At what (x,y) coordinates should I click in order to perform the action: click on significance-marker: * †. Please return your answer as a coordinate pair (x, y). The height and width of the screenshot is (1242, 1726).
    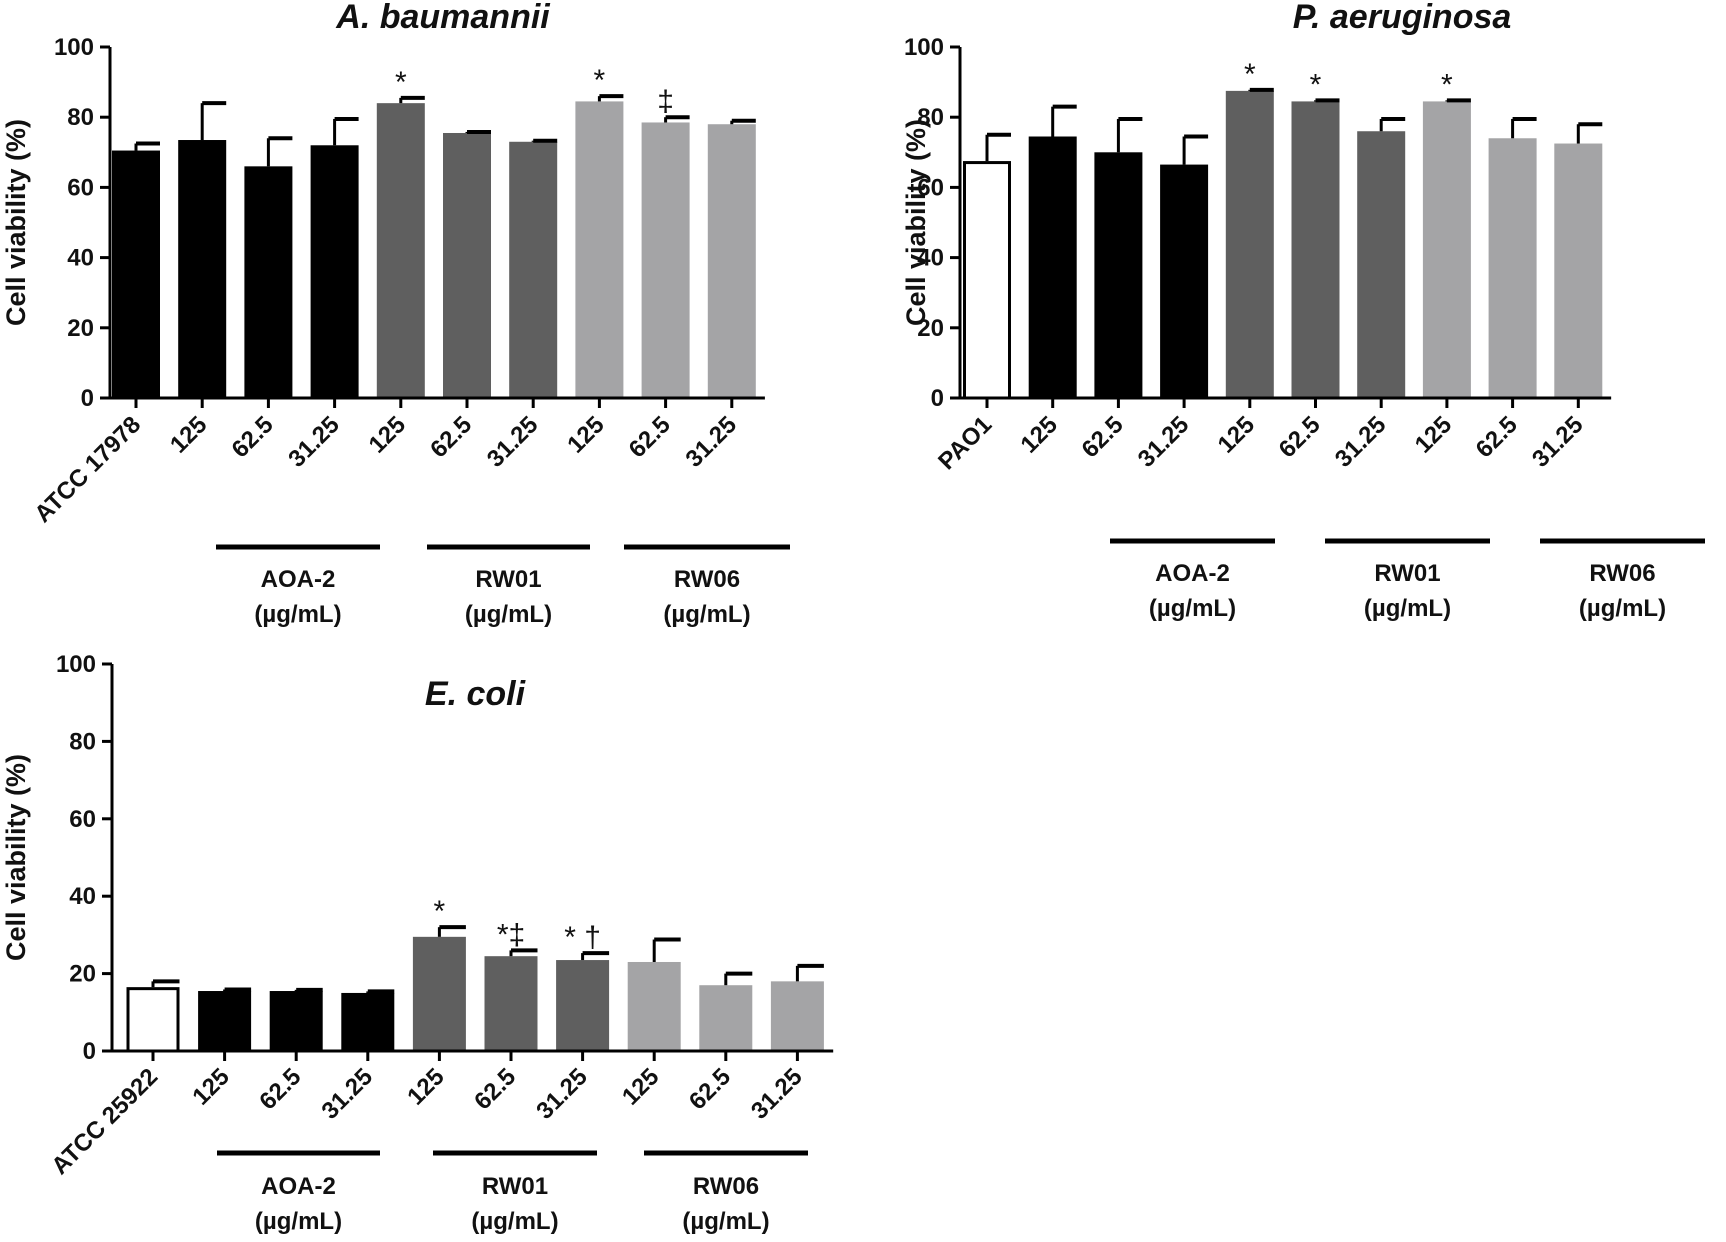
    Looking at the image, I should click on (582, 937).